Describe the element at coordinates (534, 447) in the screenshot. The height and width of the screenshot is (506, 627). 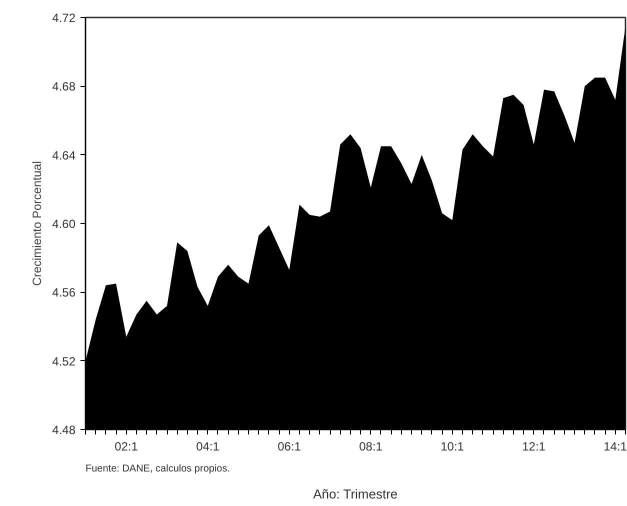
I see `x-tick-label: 12:1` at that location.